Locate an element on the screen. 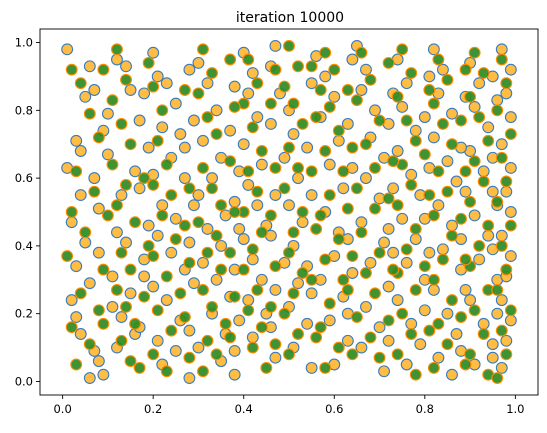 The width and height of the screenshot is (547, 433). x-tick-label: 0.2 is located at coordinates (153, 409).